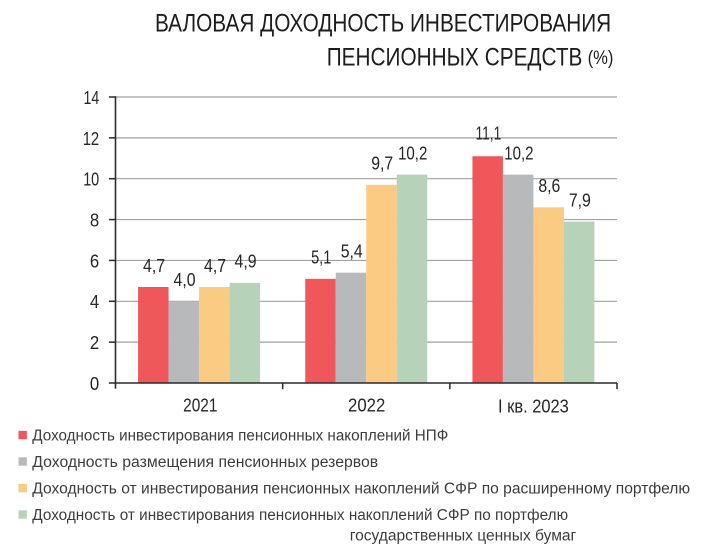 The image size is (701, 555). I want to click on svg-text: 4,9, so click(246, 261).